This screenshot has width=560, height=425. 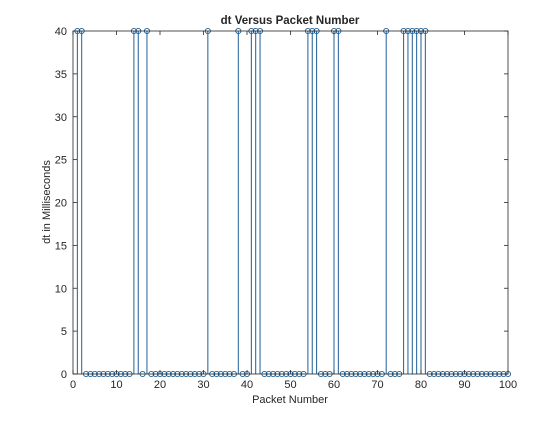 What do you see at coordinates (61, 246) in the screenshot?
I see `y-tick-label: 15` at bounding box center [61, 246].